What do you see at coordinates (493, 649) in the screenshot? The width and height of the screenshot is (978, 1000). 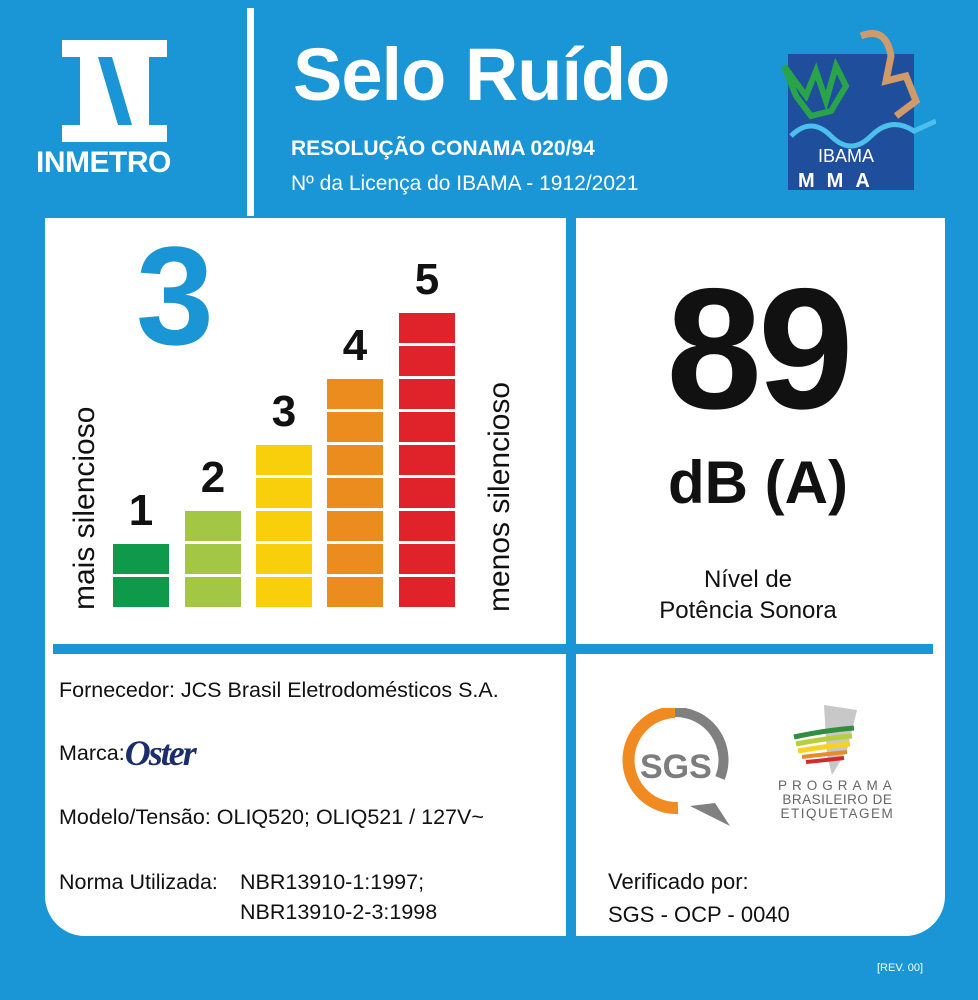 I see `horizontal-divider` at bounding box center [493, 649].